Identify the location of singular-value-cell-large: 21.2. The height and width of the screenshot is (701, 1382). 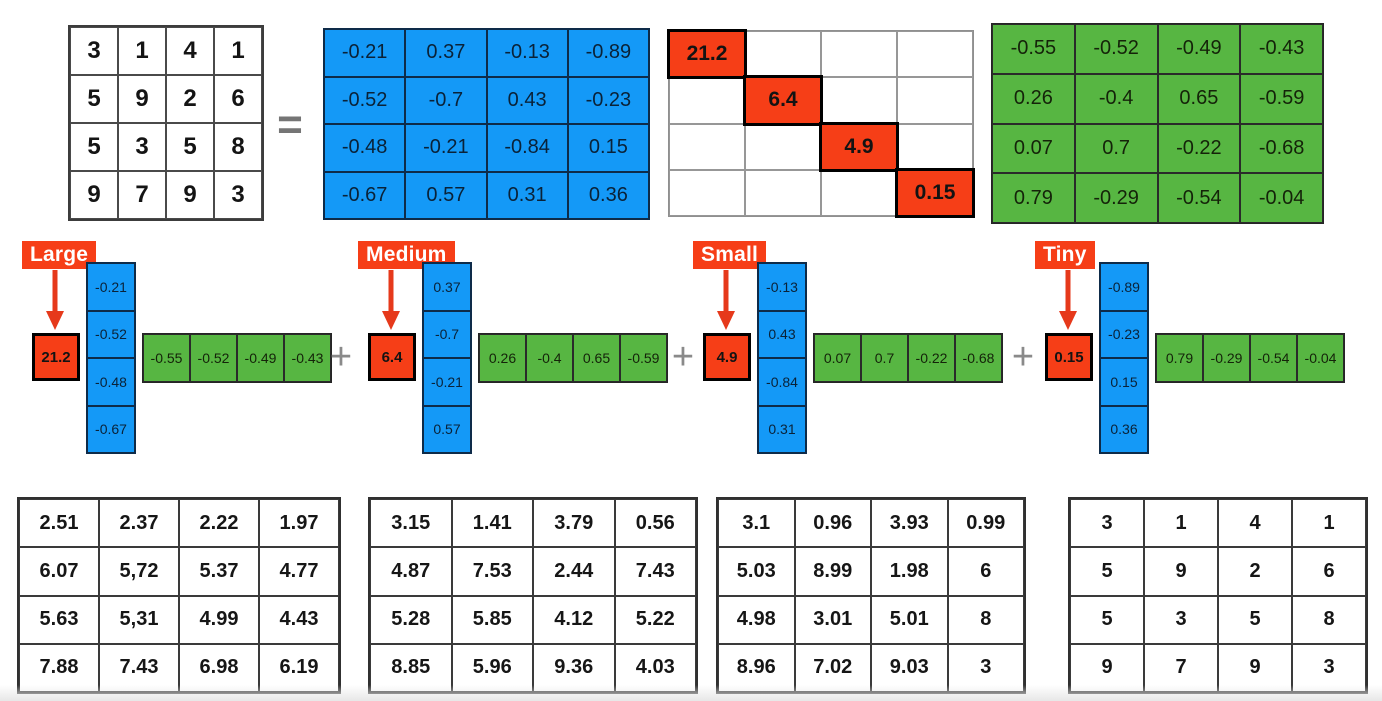
(56, 357).